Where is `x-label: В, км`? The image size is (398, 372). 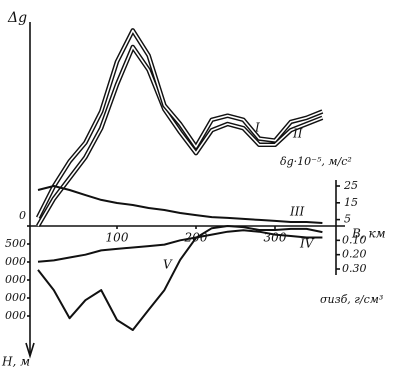
x-label: В, км is located at coordinates (368, 234).